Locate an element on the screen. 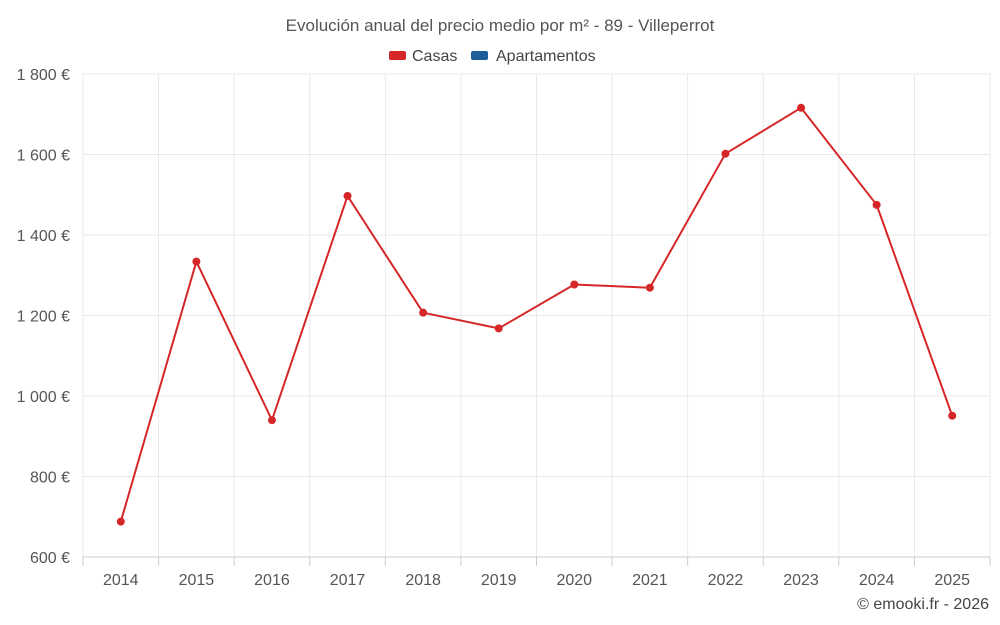  axes is located at coordinates (536, 561).